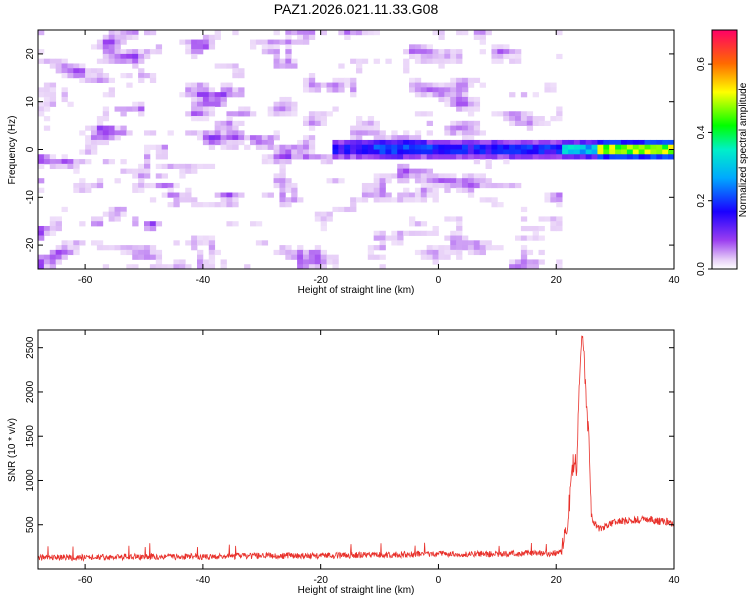  Describe the element at coordinates (439, 580) in the screenshot. I see `x-tick-label: 0` at that location.